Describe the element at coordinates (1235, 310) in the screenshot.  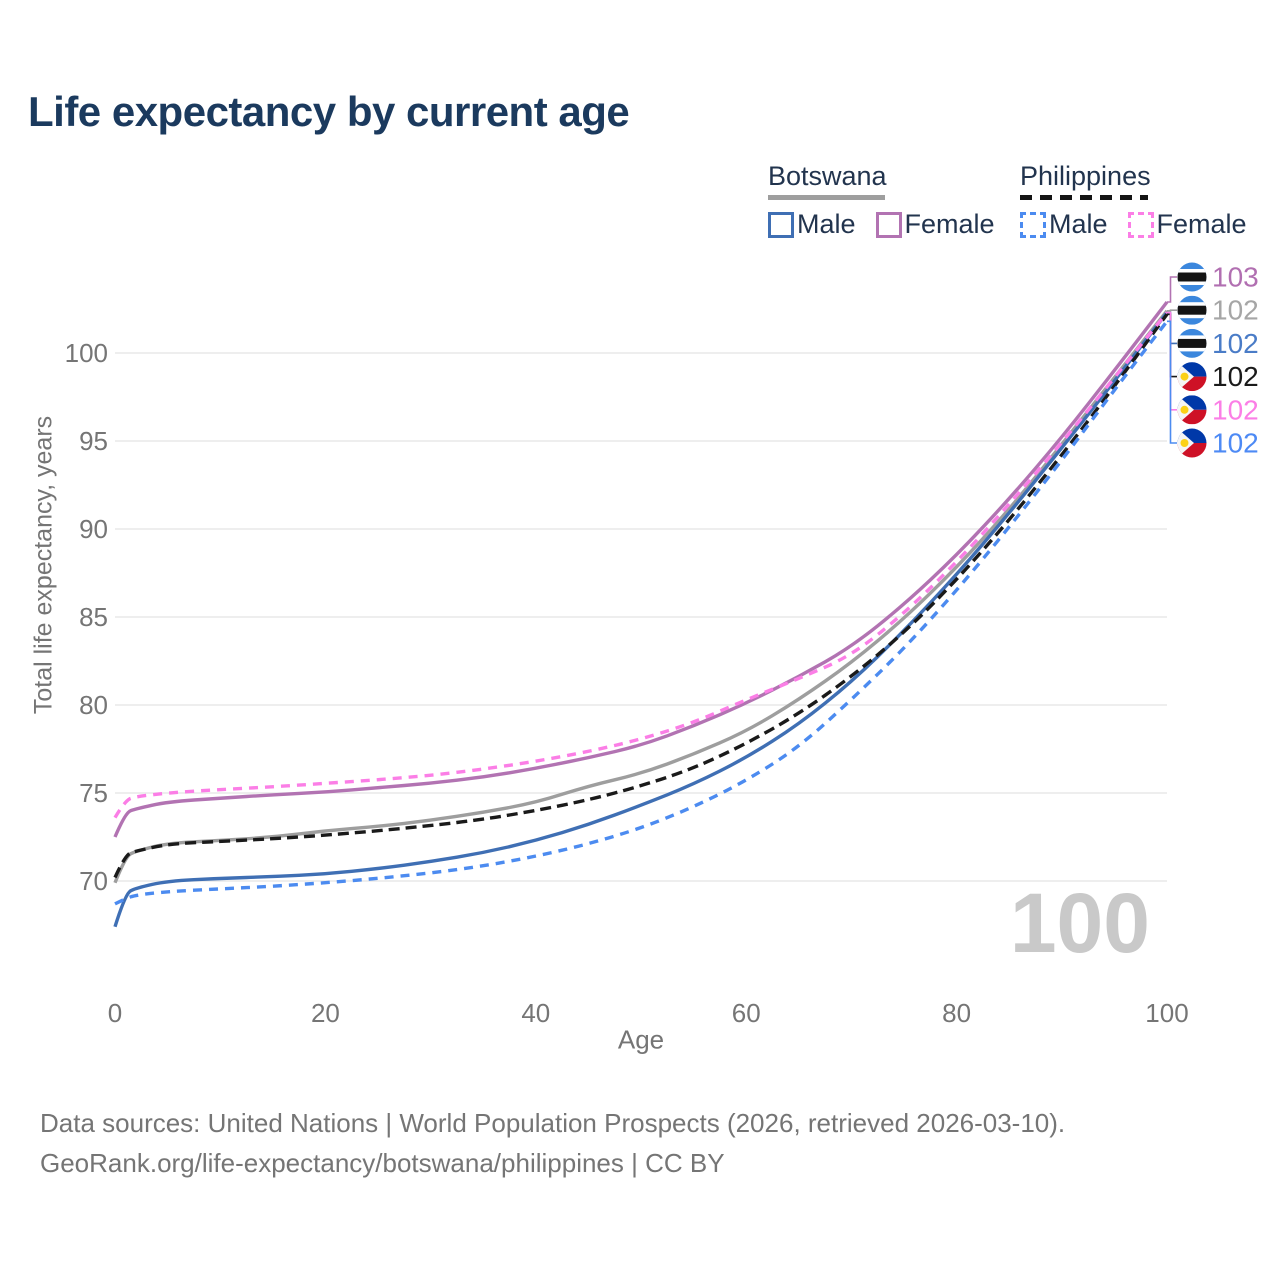
I see `end-value-botswana-average: 102` at that location.